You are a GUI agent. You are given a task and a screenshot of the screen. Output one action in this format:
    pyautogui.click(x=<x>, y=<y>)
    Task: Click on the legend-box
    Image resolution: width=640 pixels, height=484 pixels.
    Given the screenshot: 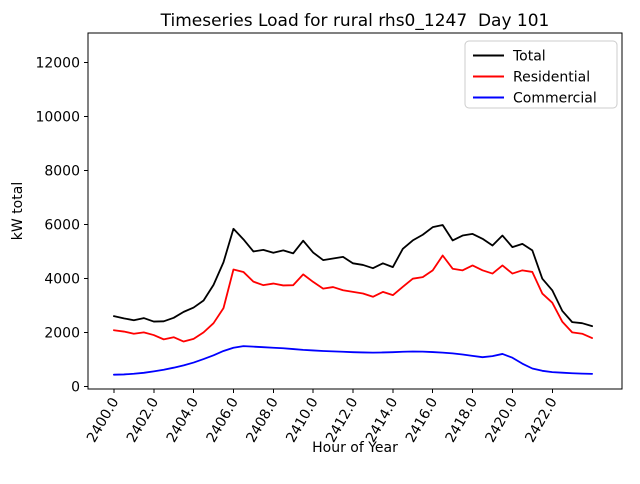 What is the action you would take?
    pyautogui.click(x=541, y=74)
    